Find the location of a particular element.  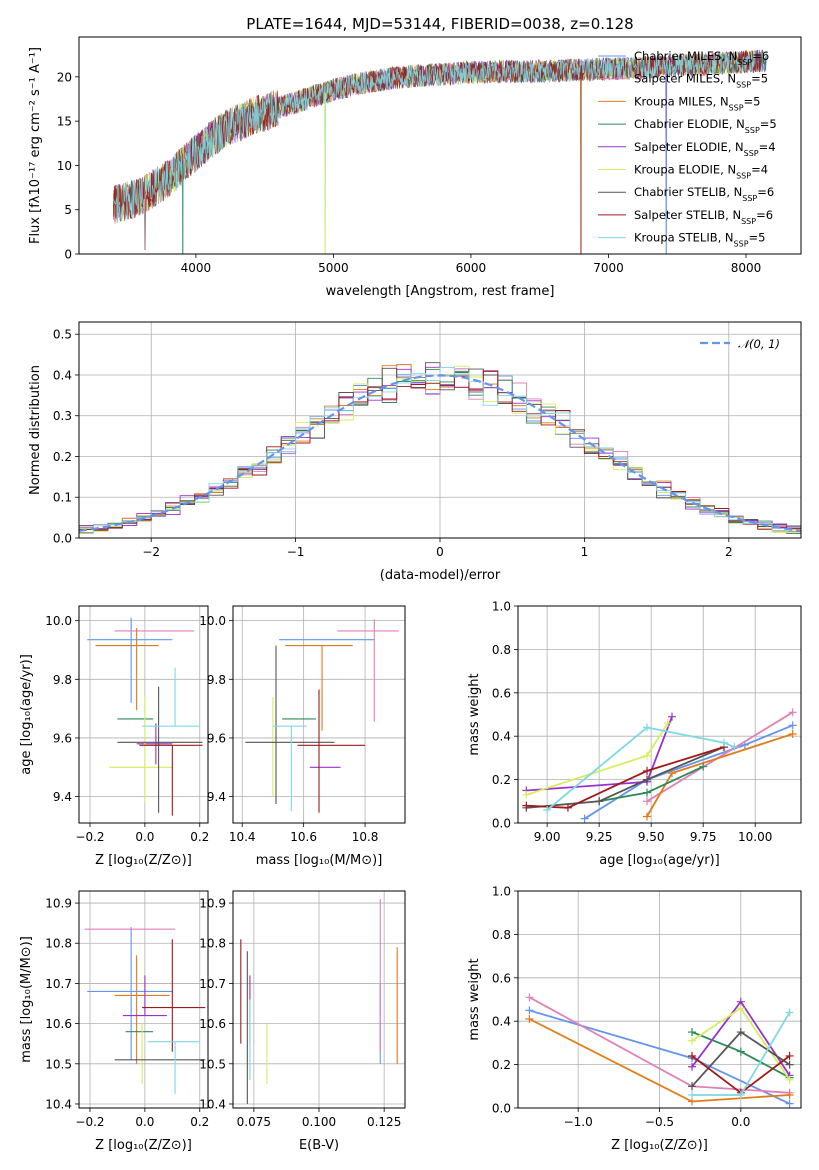

y-tick-label: 0.5 is located at coordinates (62, 335).